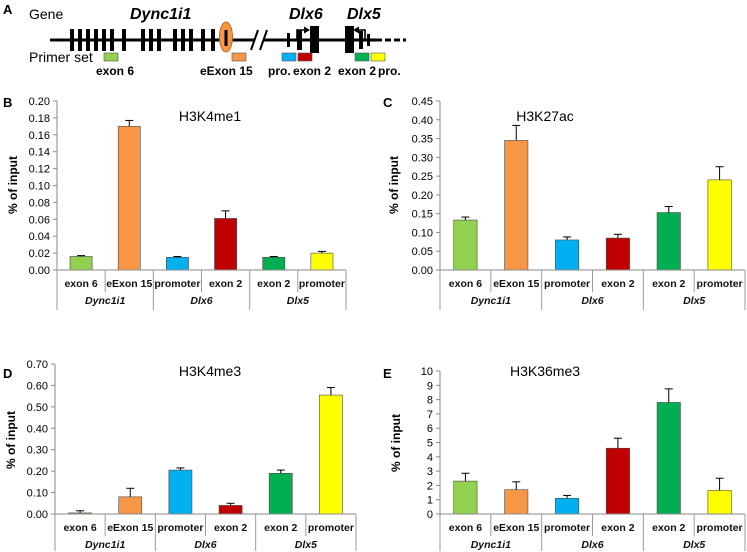 The width and height of the screenshot is (747, 552). I want to click on y-tick-label: 4, so click(430, 458).